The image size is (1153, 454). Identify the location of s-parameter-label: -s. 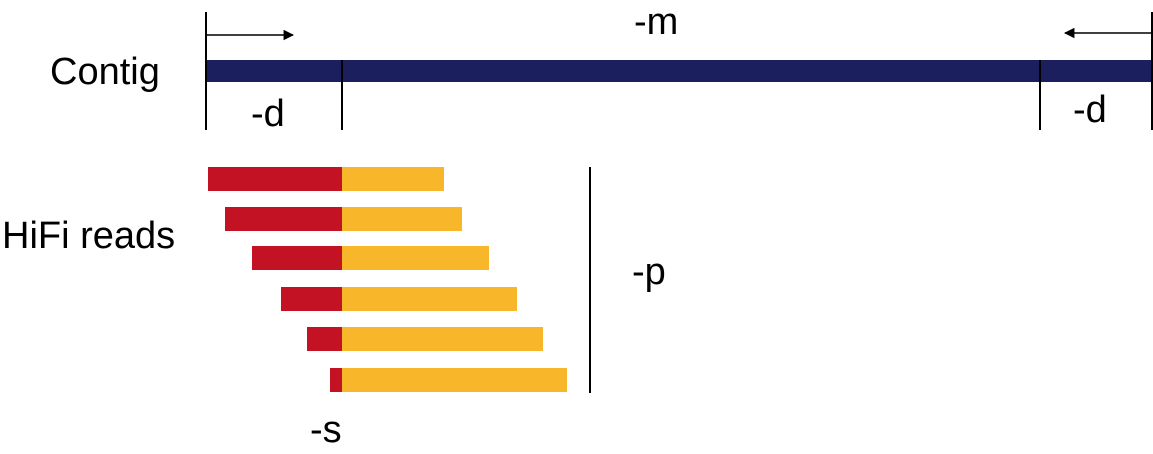
(326, 430).